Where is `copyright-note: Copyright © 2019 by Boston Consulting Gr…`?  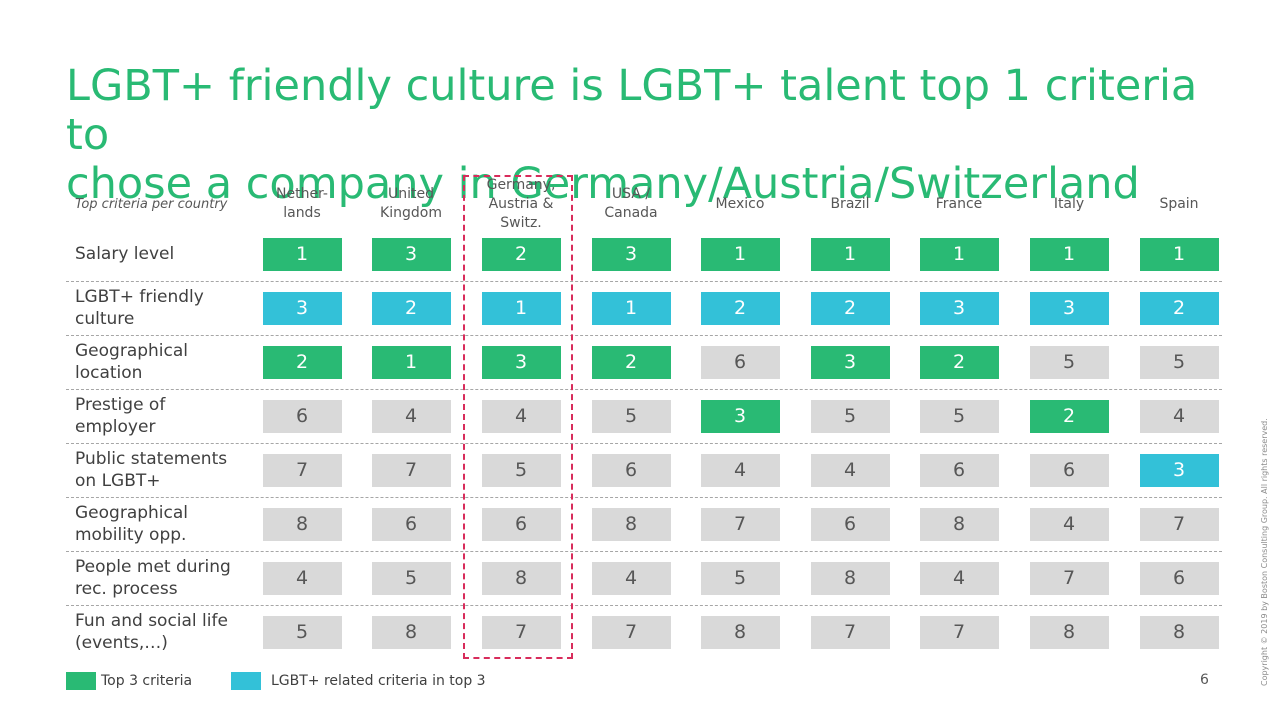 copyright-note: Copyright © 2019 by Boston Consulting Gr… is located at coordinates (1264, 552).